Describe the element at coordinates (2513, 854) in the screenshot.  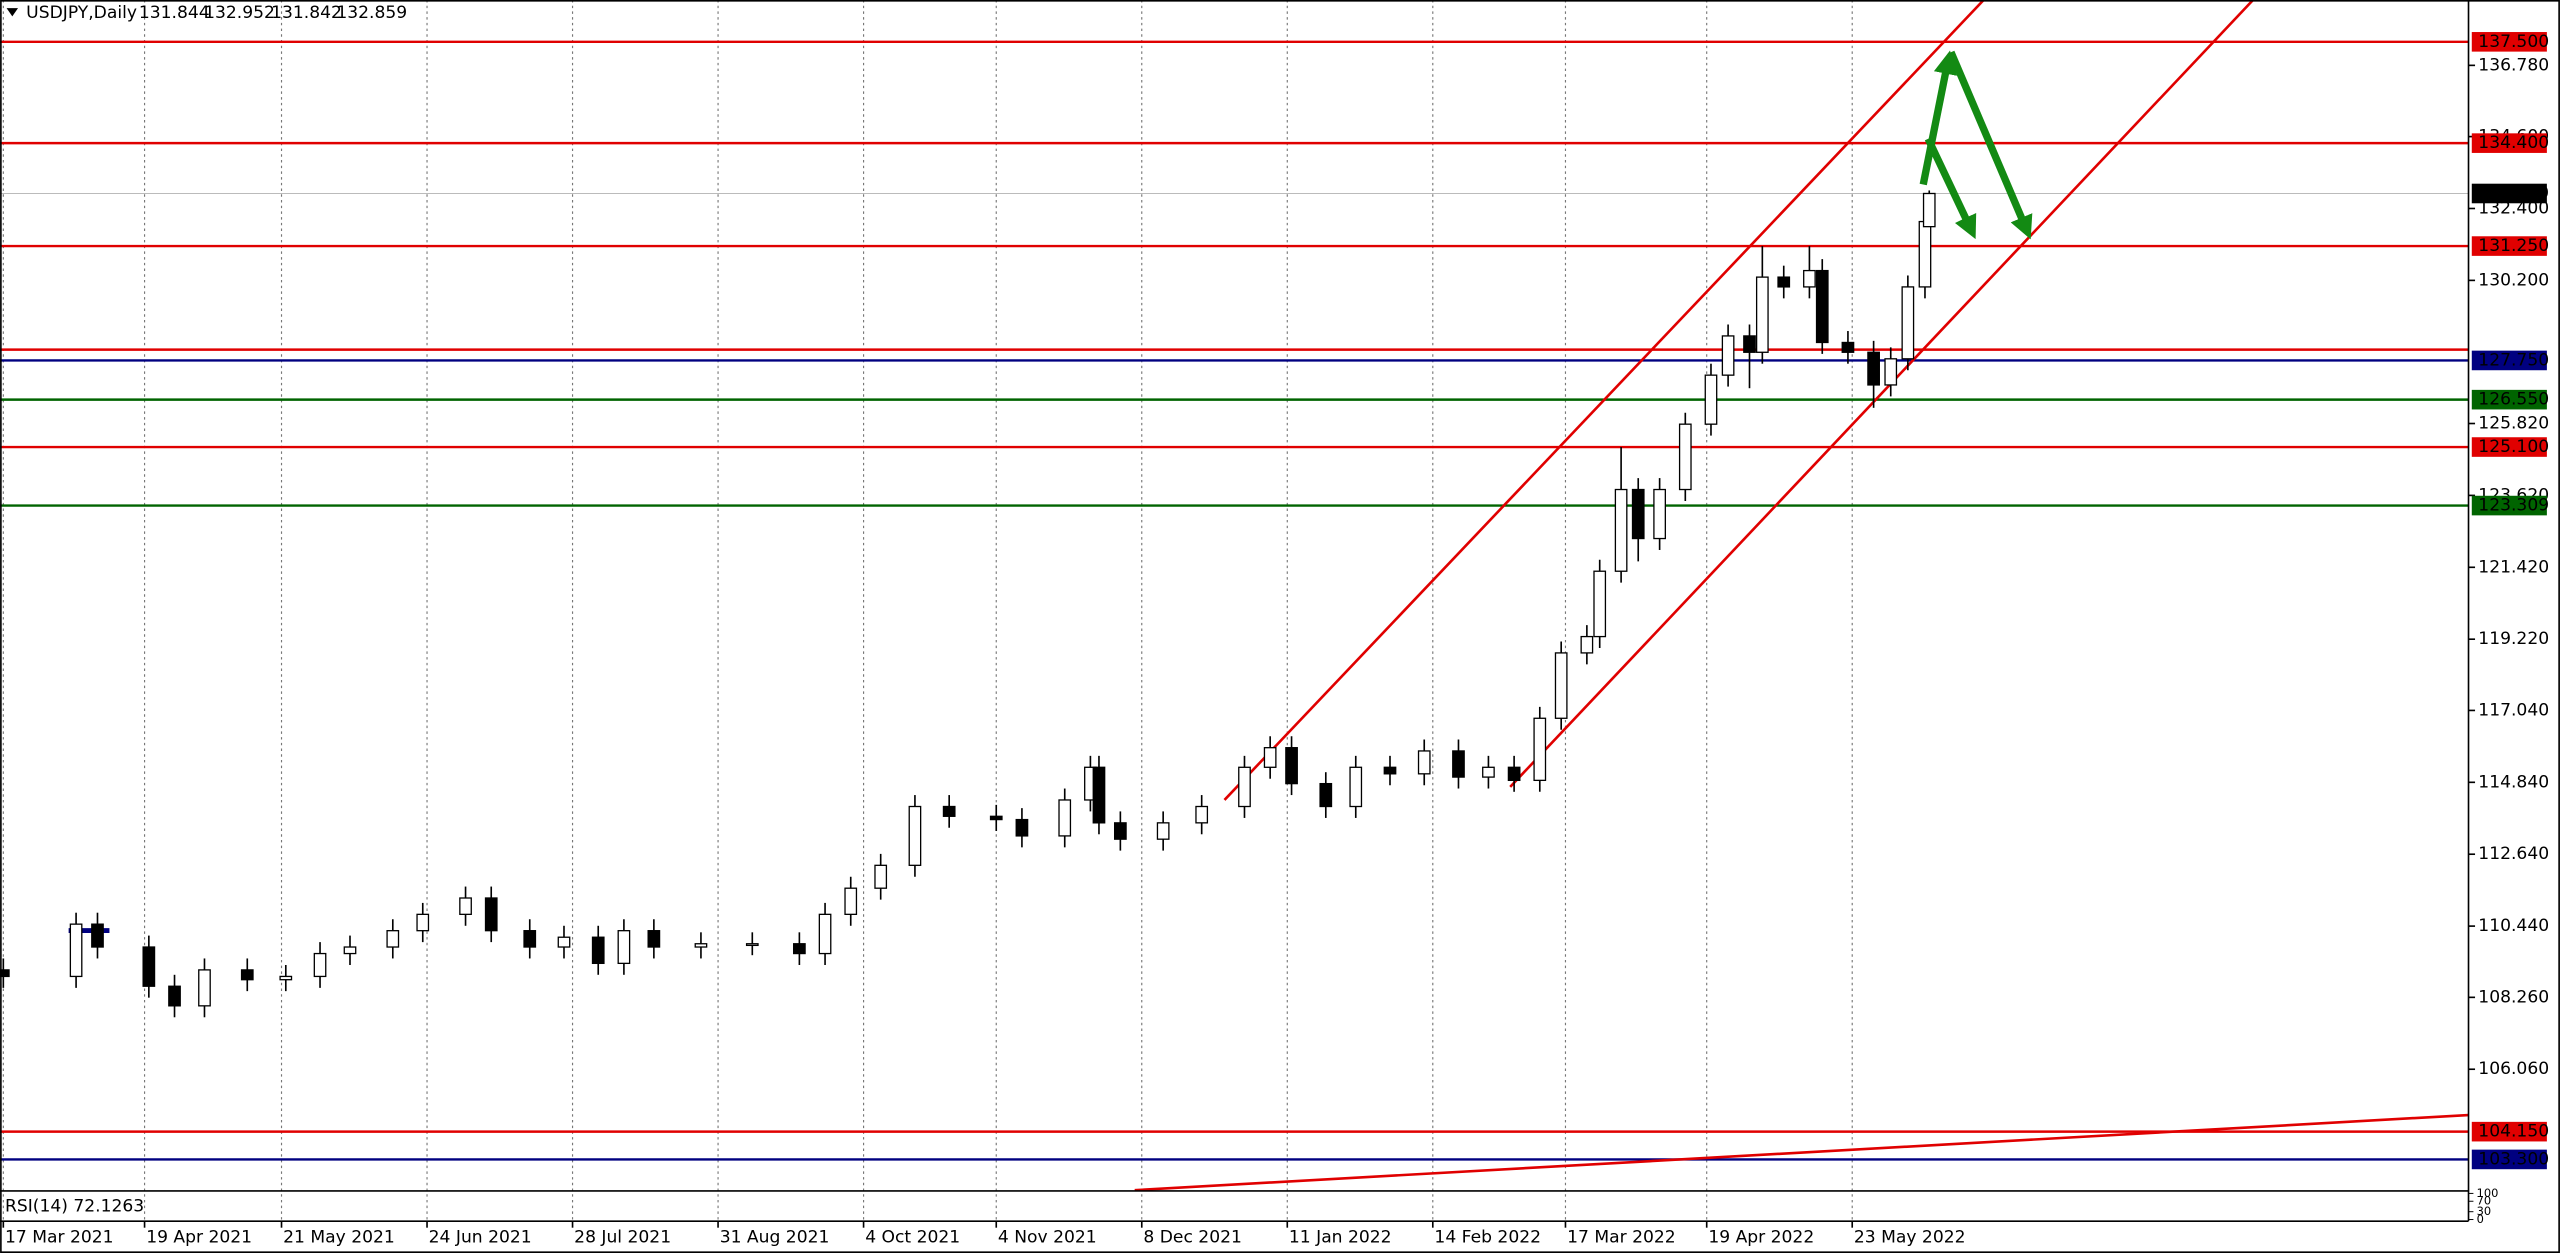
I see `y-tick-label: 112.640` at that location.